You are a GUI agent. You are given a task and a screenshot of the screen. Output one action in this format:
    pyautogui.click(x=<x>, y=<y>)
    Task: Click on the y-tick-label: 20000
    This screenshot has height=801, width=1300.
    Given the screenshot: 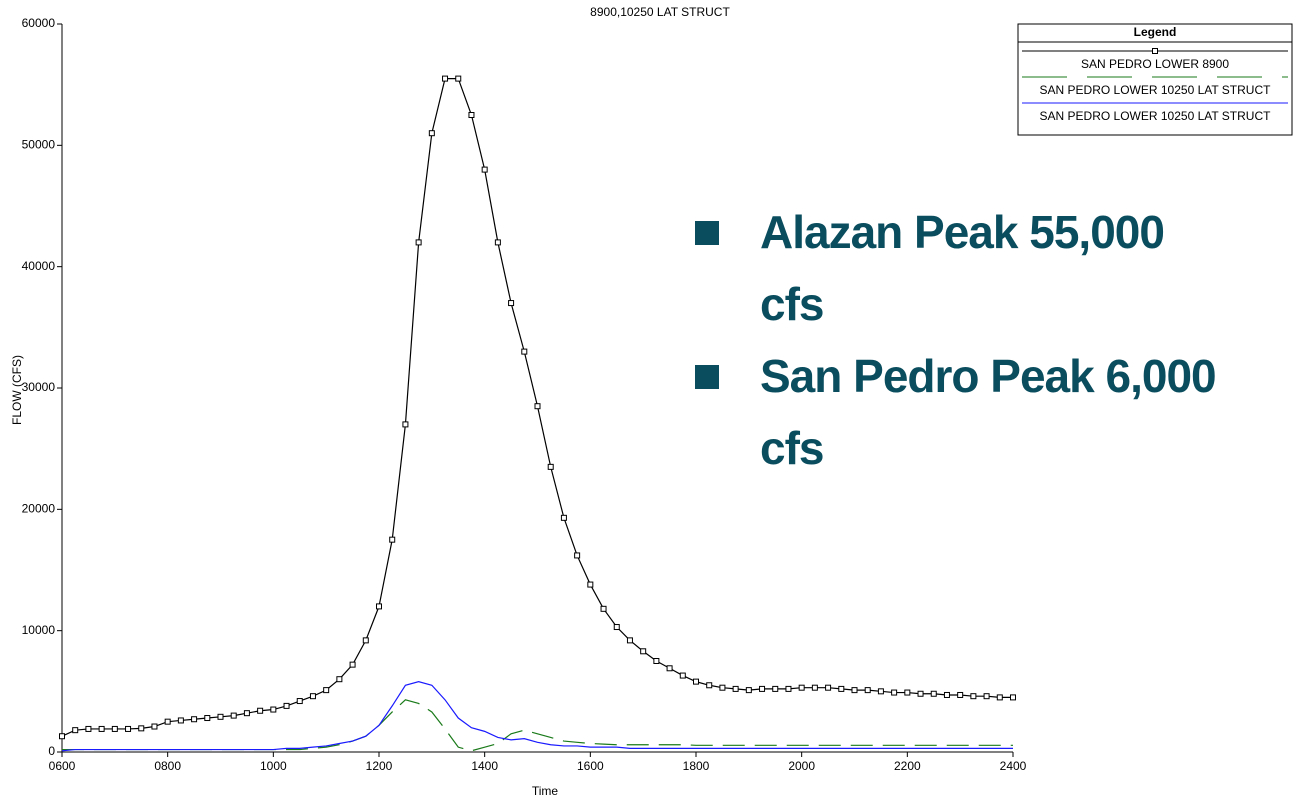 What is the action you would take?
    pyautogui.click(x=39, y=509)
    